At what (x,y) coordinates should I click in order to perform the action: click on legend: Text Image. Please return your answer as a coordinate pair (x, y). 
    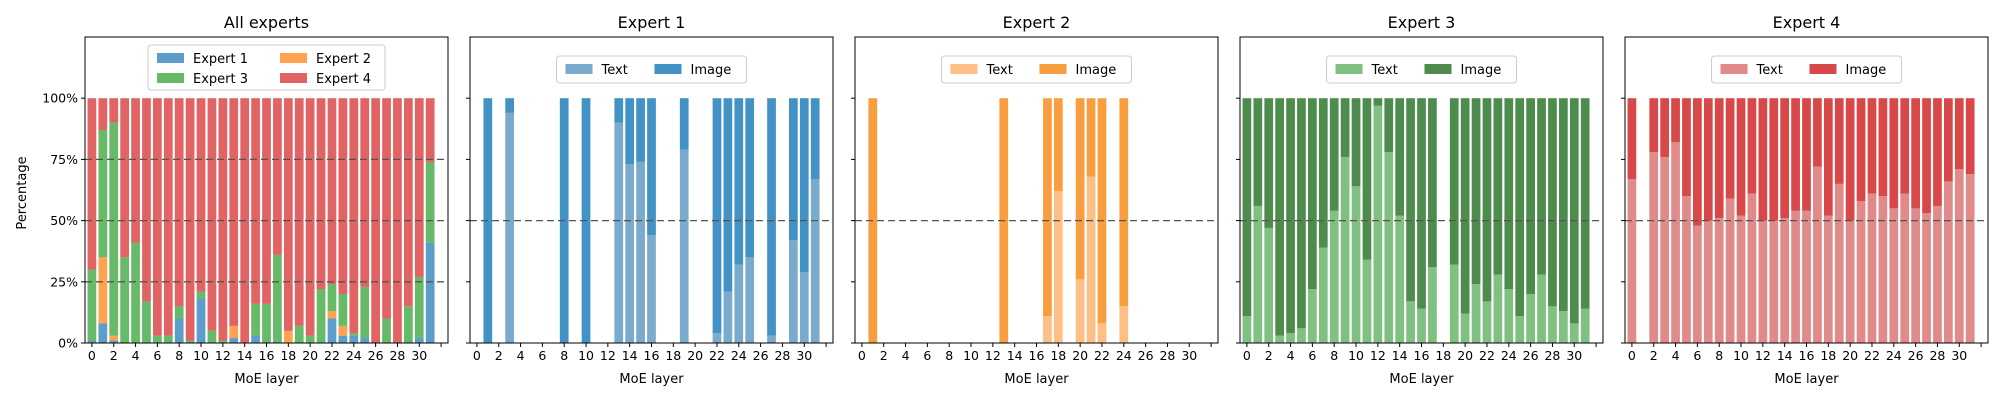
    Looking at the image, I should click on (1036, 69).